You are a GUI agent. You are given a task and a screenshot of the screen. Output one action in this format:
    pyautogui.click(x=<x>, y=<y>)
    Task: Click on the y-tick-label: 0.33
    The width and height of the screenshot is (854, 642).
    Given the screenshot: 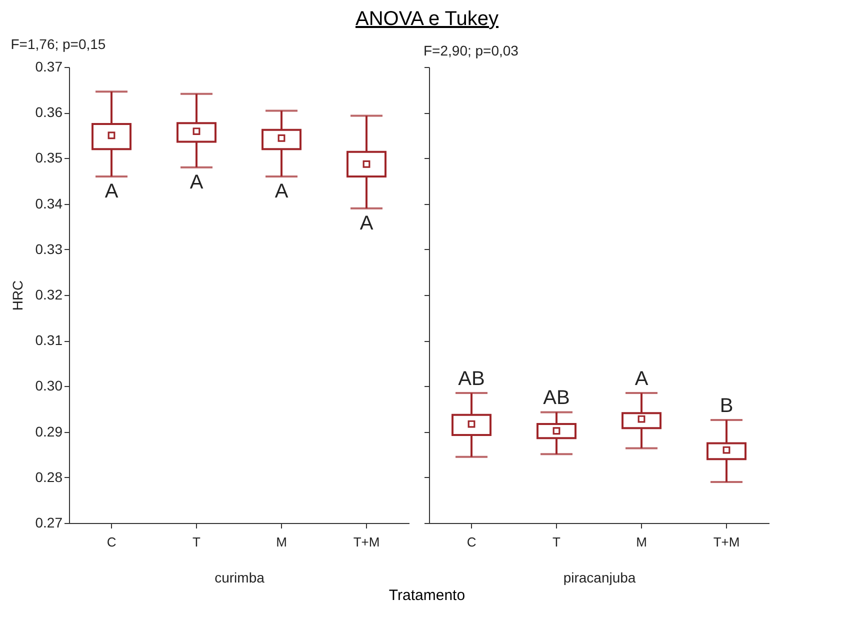 What is the action you would take?
    pyautogui.click(x=49, y=248)
    